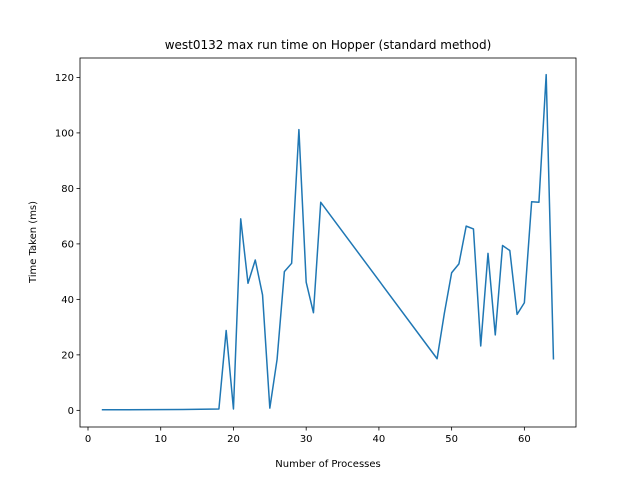  I want to click on y-tick-label: 120, so click(64, 78).